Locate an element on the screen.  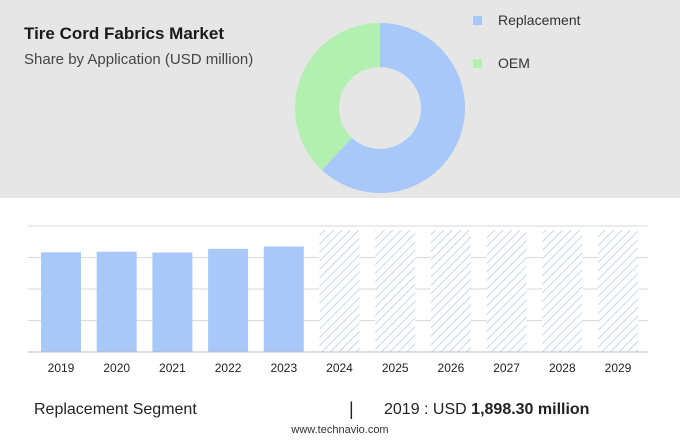
bar-2021 is located at coordinates (172, 302).